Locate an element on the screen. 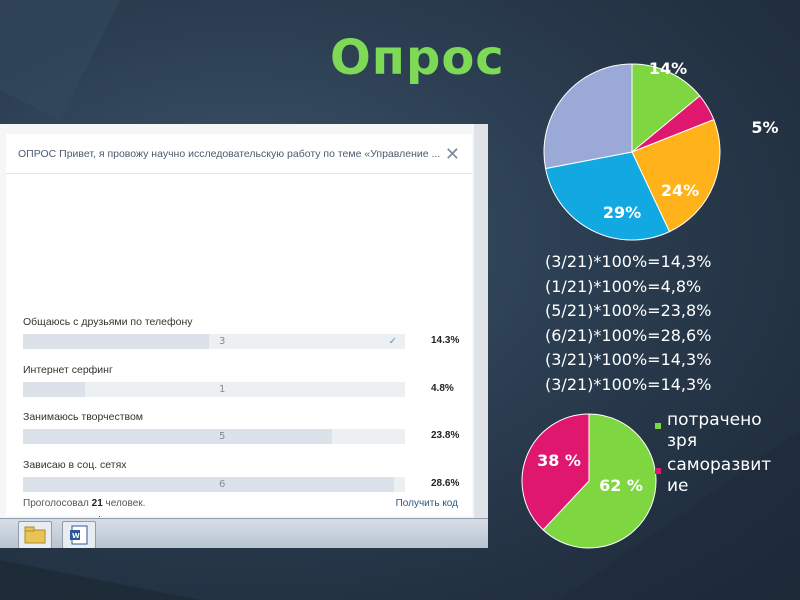 Image resolution: width=800 pixels, height=600 pixels. legend-label: потрачено зря is located at coordinates (714, 430).